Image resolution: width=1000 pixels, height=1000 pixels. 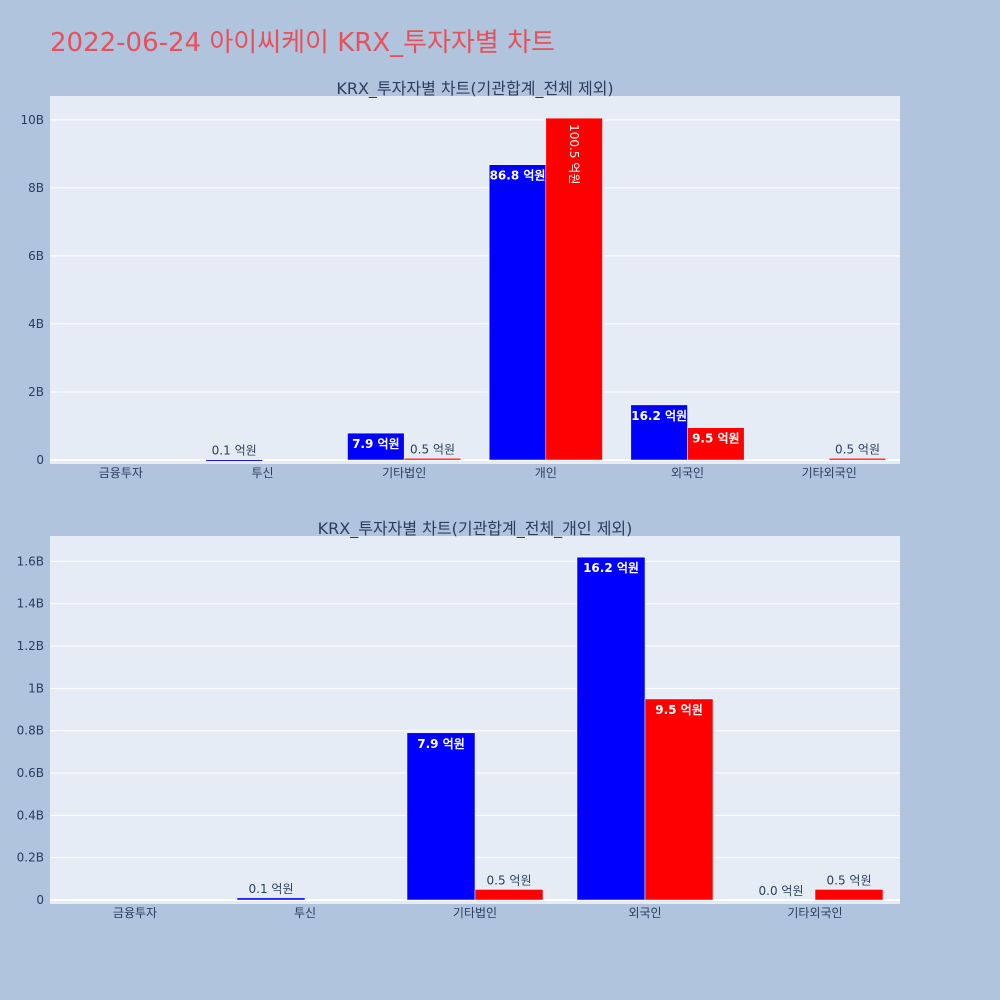 What do you see at coordinates (36, 256) in the screenshot?
I see `y-tick-label: 6B` at bounding box center [36, 256].